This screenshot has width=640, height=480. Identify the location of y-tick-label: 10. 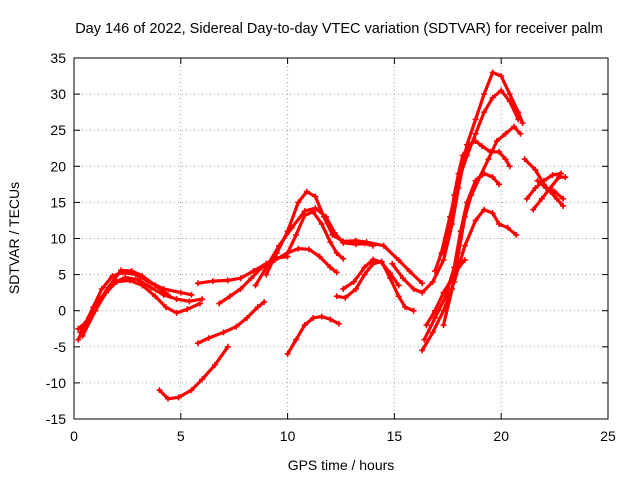
(58, 239).